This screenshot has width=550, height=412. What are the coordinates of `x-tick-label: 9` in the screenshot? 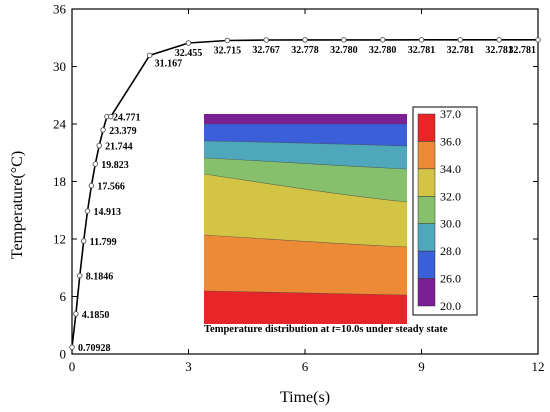 It's located at (421, 366).